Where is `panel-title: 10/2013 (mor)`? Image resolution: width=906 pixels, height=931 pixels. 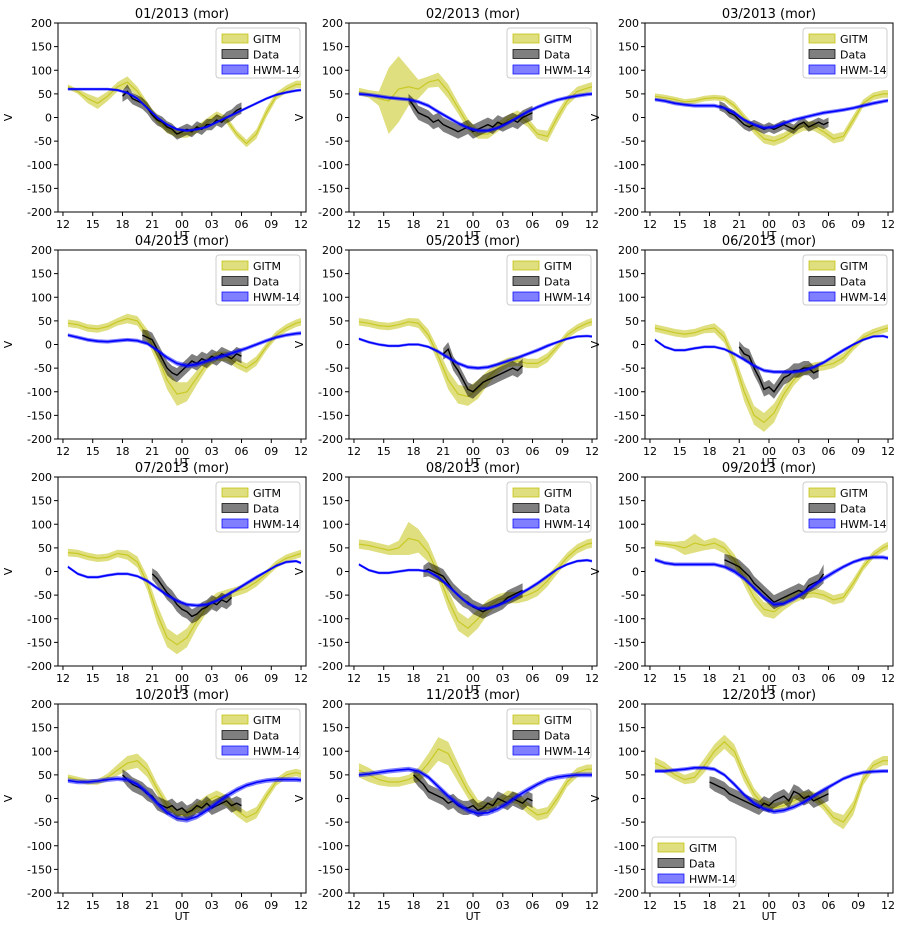 panel-title: 10/2013 (mor) is located at coordinates (182, 695).